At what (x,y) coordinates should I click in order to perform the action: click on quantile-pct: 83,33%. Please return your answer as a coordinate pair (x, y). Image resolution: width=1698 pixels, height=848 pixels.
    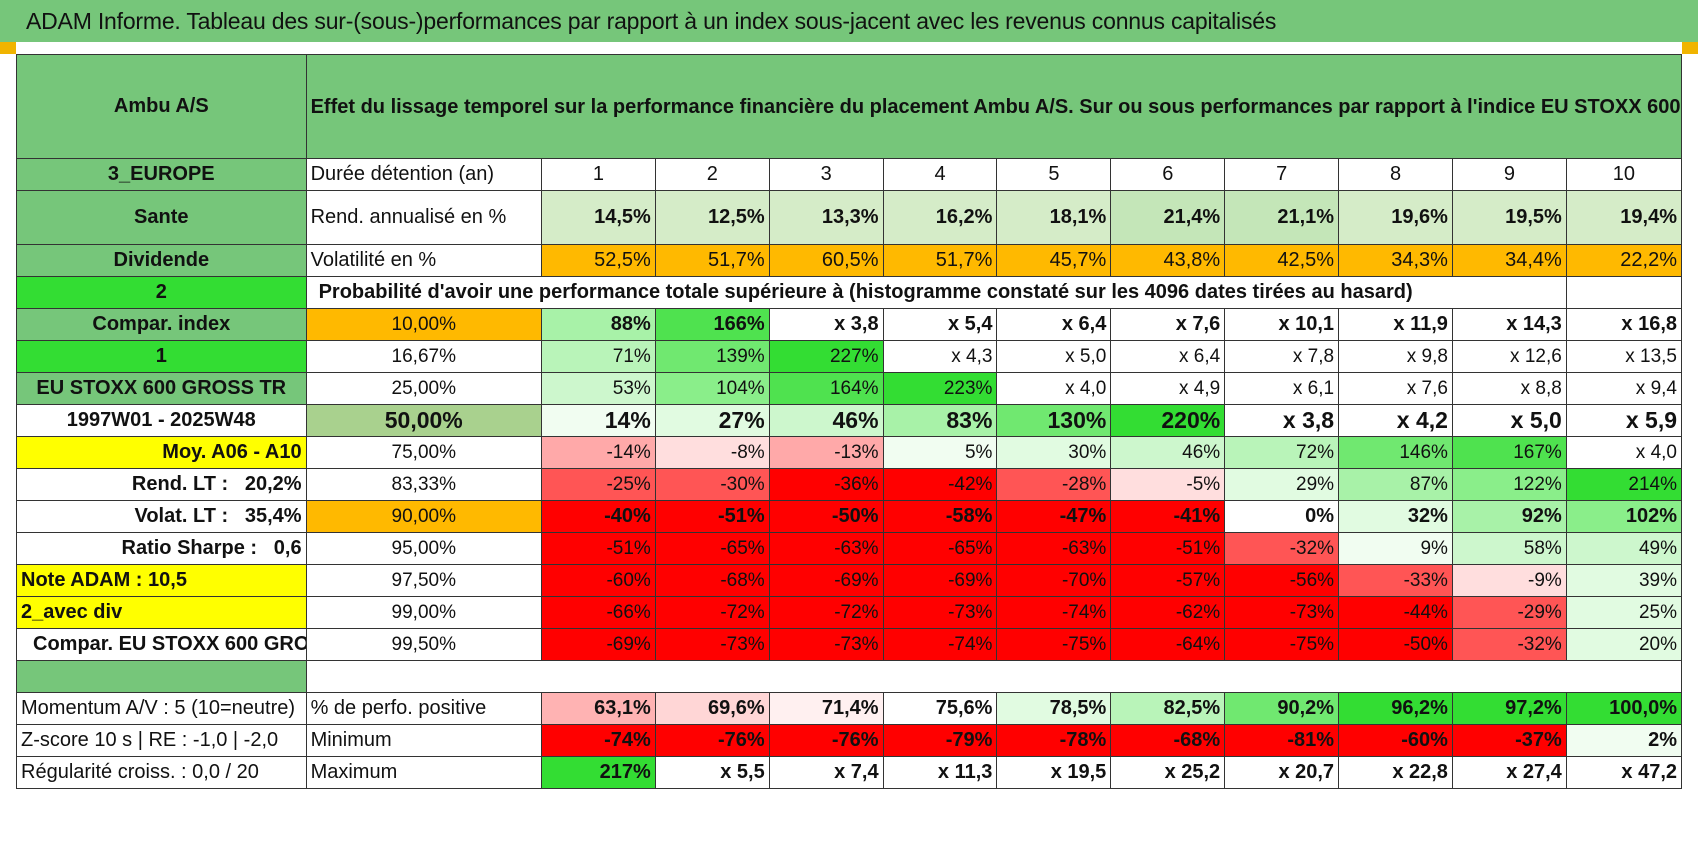
    Looking at the image, I should click on (423, 484).